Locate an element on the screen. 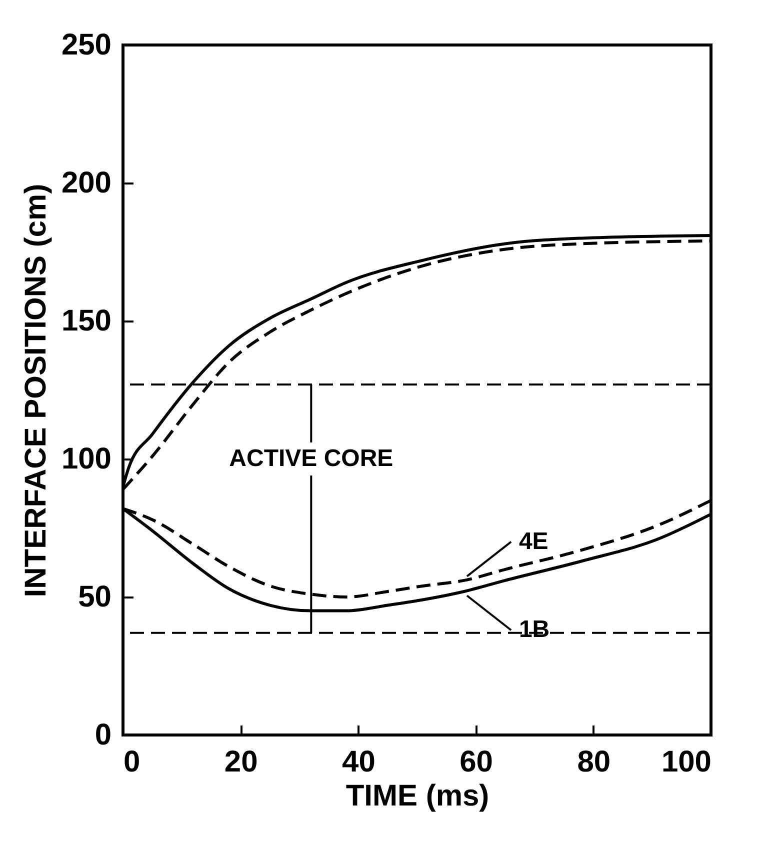 This screenshot has width=784, height=848. y-tick-label: 100 is located at coordinates (86, 459).